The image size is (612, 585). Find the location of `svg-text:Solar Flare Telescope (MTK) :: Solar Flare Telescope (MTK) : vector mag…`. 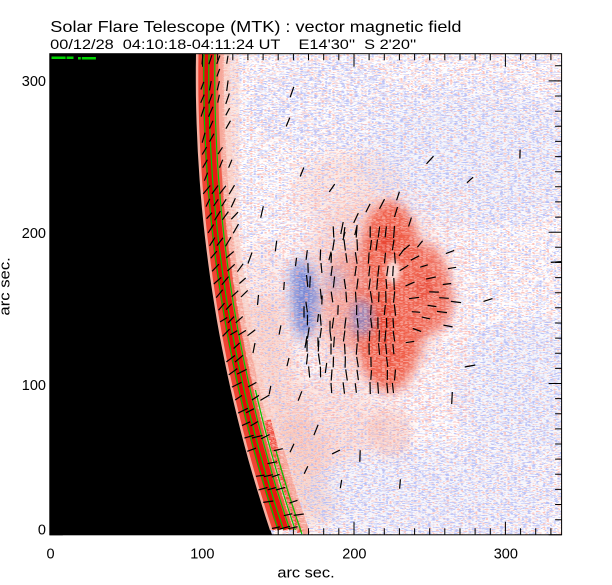

svg-text:Solar Flare Telescope (MTK) :: Solar Flare Telescope (MTK) : vector mag… is located at coordinates (255, 27).